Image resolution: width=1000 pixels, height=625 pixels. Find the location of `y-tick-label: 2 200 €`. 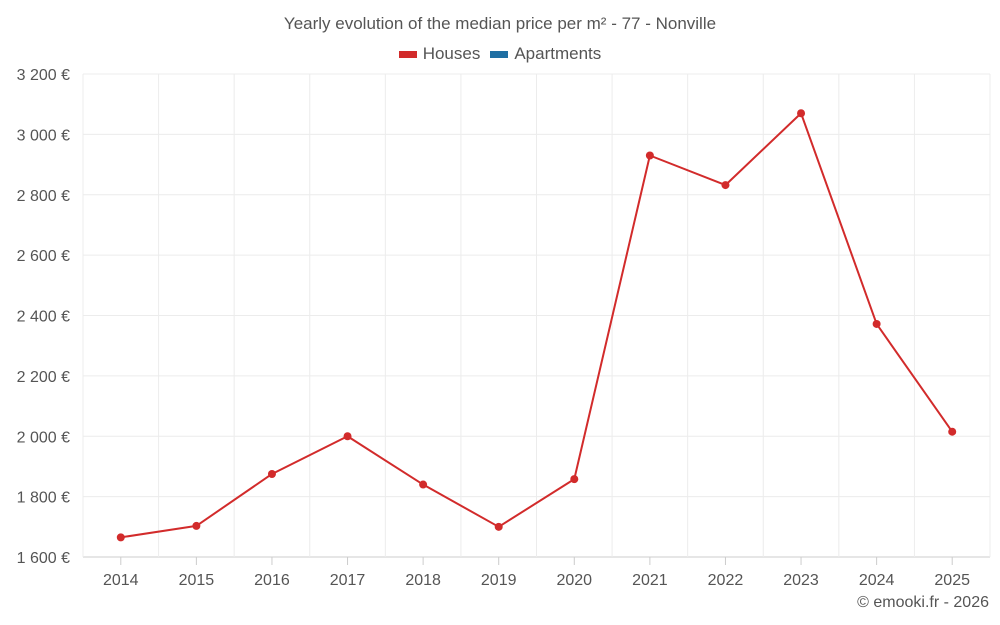

y-tick-label: 2 200 € is located at coordinates (43, 377).